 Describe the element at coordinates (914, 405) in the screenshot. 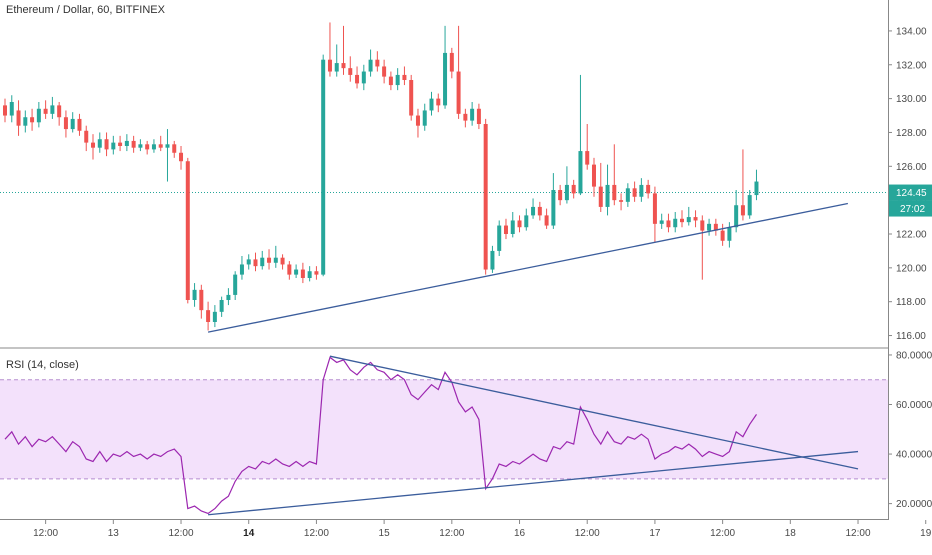

I see `rsi-tick-label: 60.0000` at that location.